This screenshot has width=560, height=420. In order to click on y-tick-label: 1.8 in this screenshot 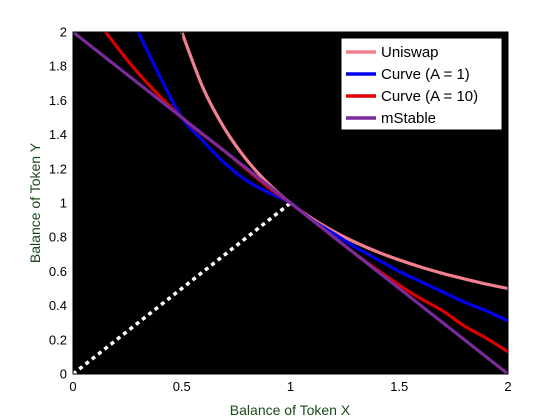, I will do `click(58, 66)`.